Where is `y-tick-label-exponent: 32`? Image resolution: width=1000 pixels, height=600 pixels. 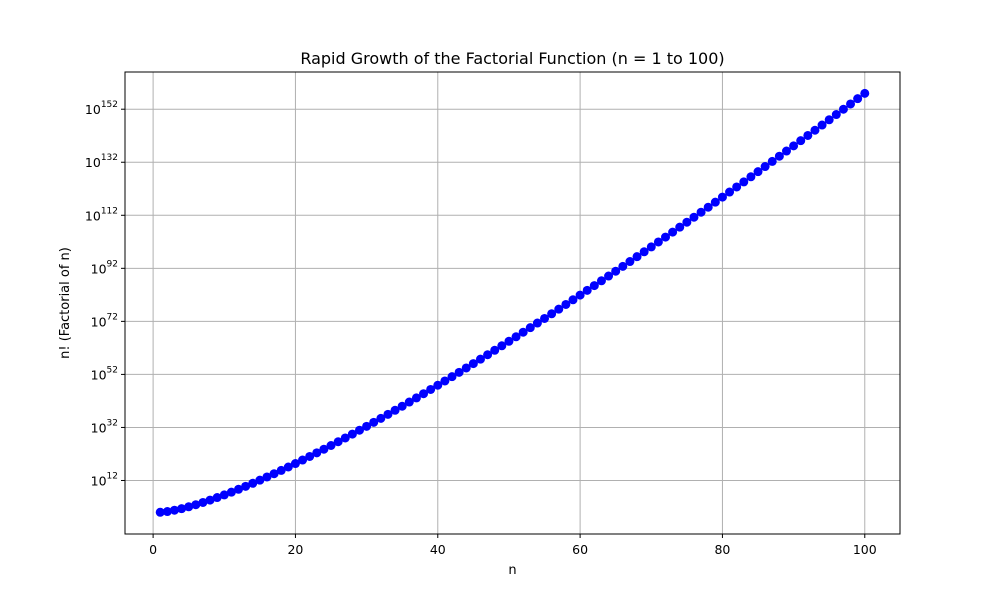
y-tick-label-exponent: 32 is located at coordinates (112, 423).